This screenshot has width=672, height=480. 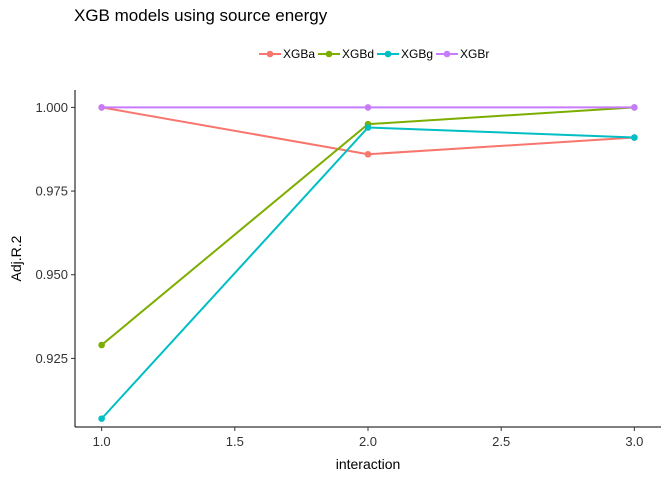 What do you see at coordinates (368, 154) in the screenshot?
I see `data-point-XGBa` at bounding box center [368, 154].